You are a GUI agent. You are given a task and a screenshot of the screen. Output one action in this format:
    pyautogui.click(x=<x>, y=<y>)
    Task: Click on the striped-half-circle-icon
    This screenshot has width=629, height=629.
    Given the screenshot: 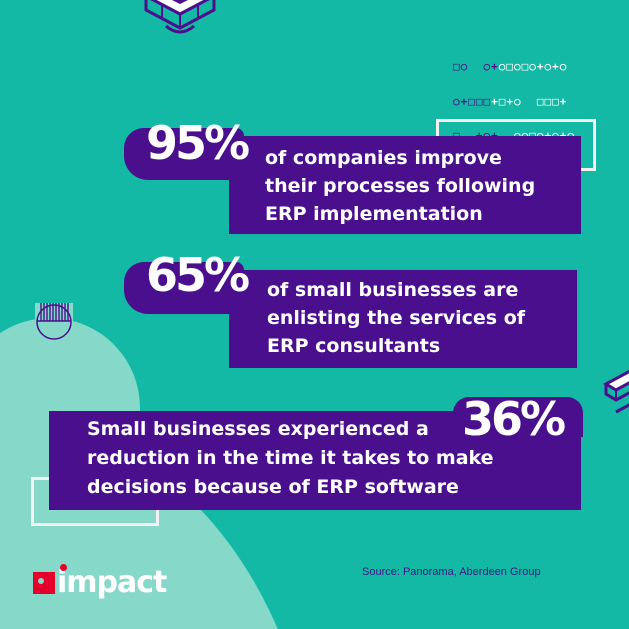 What is the action you would take?
    pyautogui.click(x=54, y=321)
    